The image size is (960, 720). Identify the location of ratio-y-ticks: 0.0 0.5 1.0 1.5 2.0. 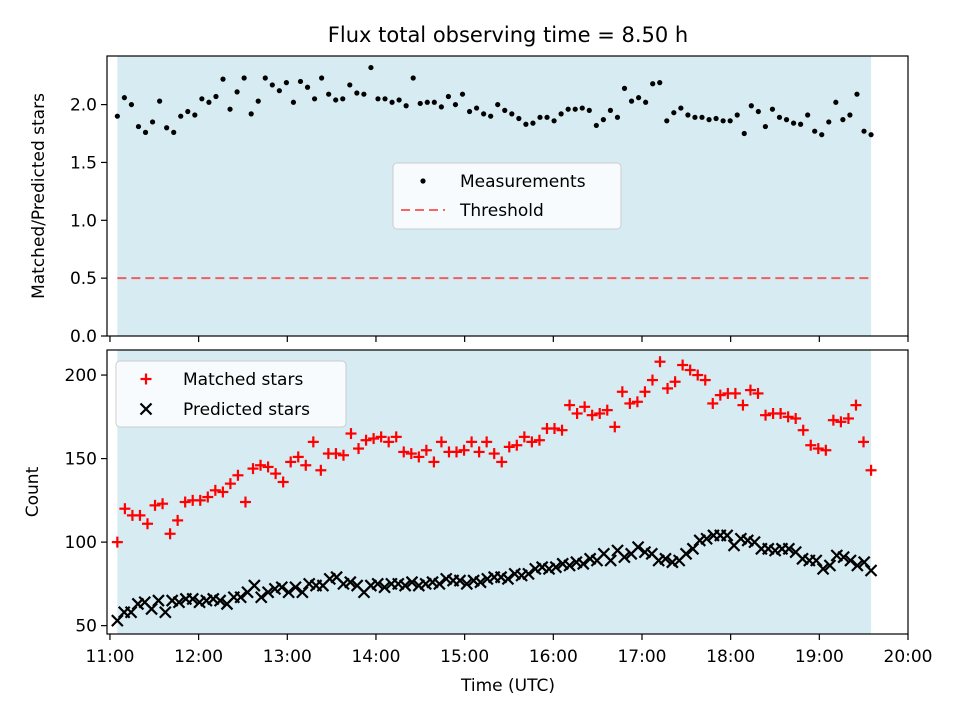
(88, 221).